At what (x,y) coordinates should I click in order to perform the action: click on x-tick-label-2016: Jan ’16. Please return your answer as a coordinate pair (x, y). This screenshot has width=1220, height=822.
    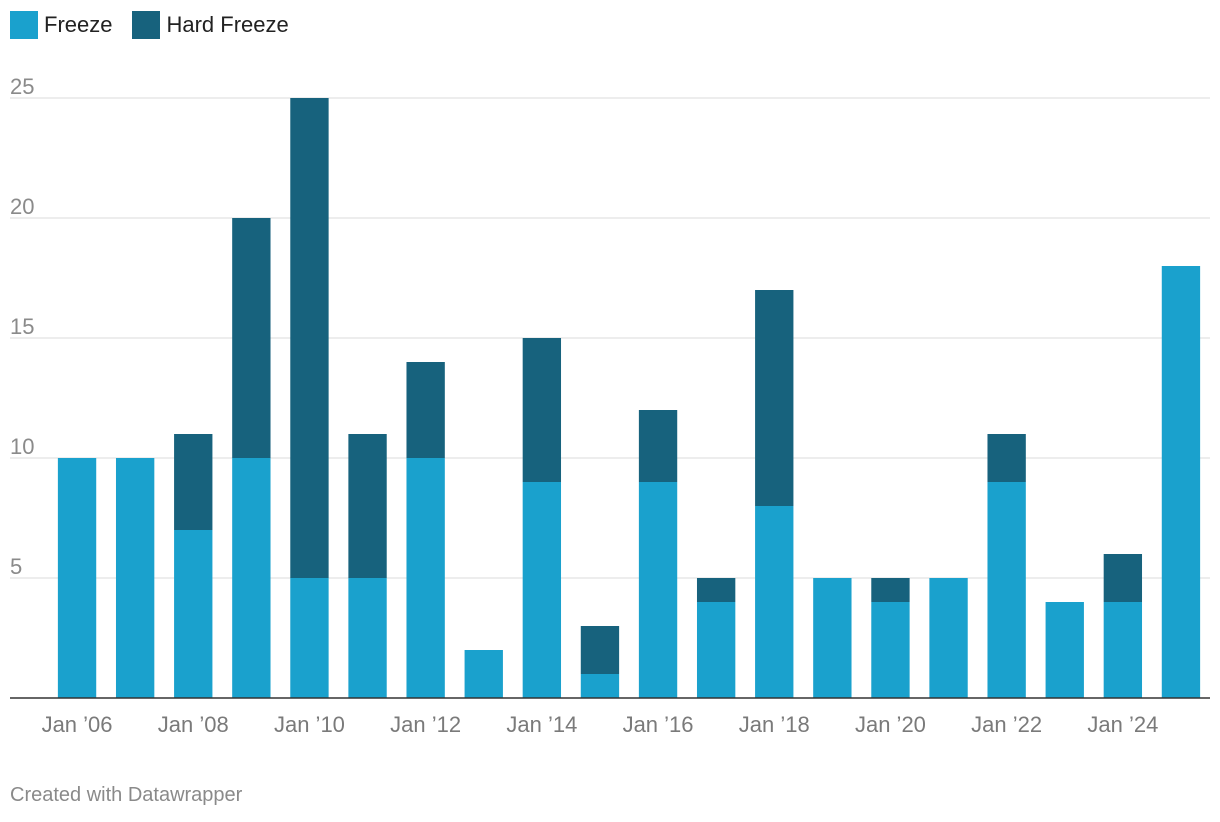
    Looking at the image, I should click on (658, 724).